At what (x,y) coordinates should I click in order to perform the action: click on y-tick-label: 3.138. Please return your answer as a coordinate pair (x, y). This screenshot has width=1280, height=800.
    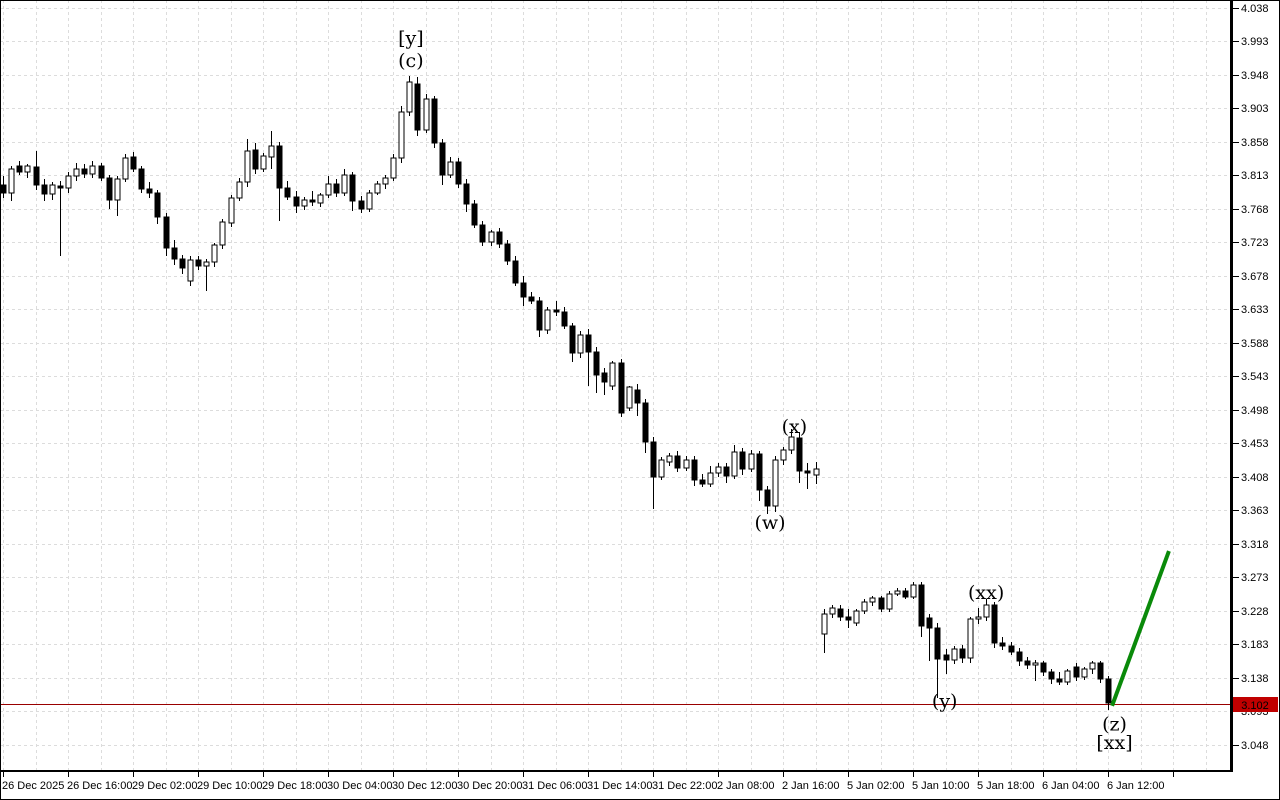
    Looking at the image, I should click on (1255, 679).